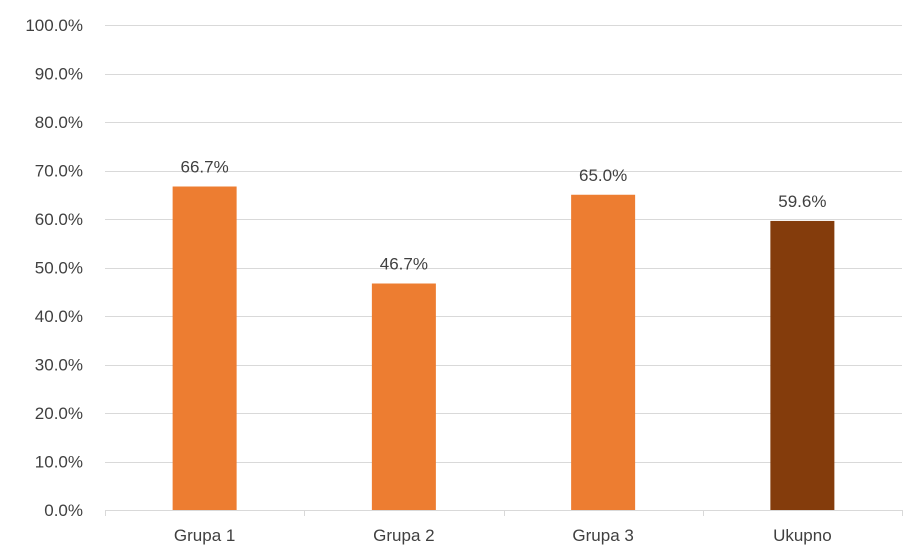 Image resolution: width=912 pixels, height=551 pixels. Describe the element at coordinates (59, 268) in the screenshot. I see `y-tick-label: 50.0%` at that location.